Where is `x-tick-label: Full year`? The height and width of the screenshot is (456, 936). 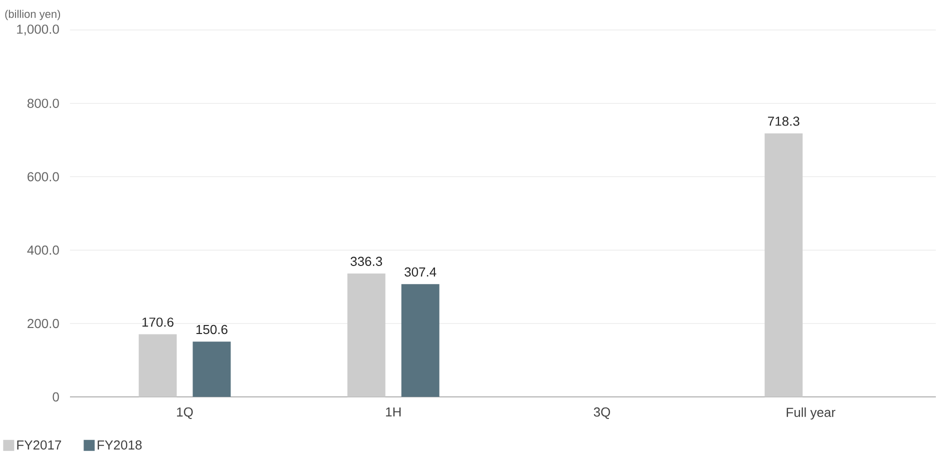 x-tick-label: Full year is located at coordinates (811, 413).